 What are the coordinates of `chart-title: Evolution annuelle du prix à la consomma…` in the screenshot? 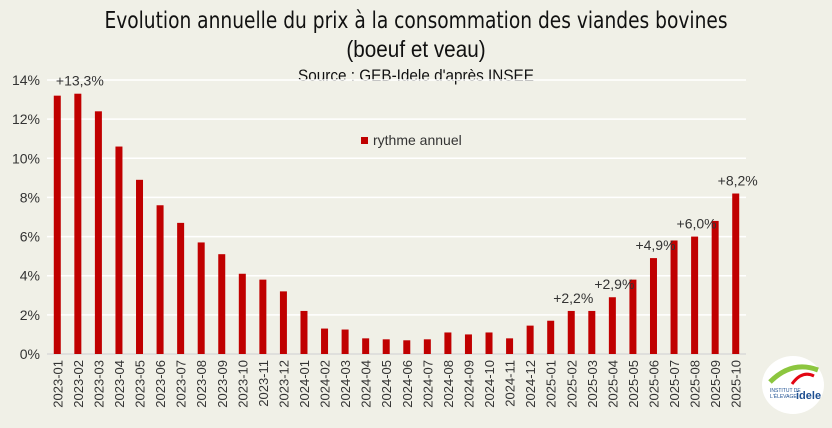 It's located at (416, 21).